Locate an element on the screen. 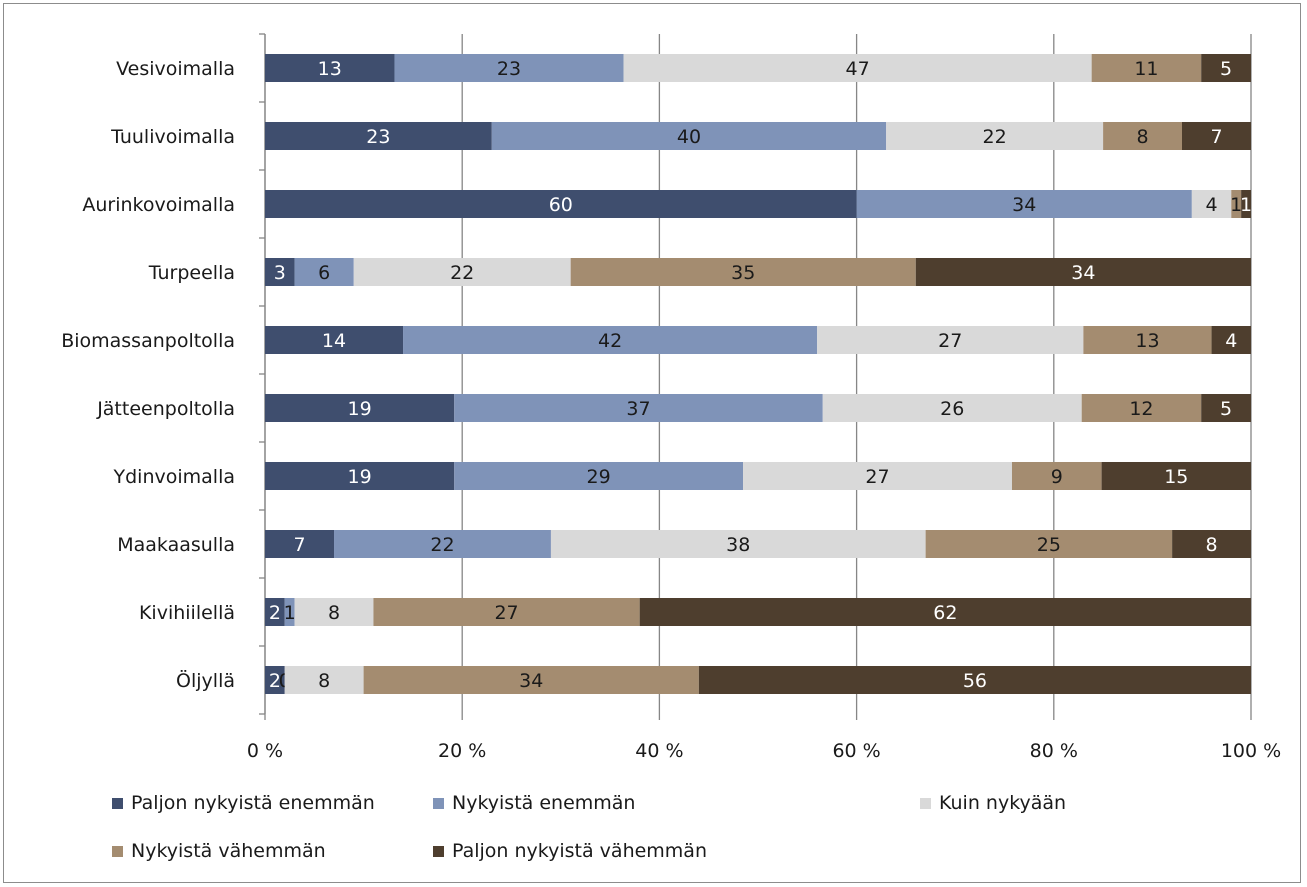  data-label: 6 is located at coordinates (324, 273).